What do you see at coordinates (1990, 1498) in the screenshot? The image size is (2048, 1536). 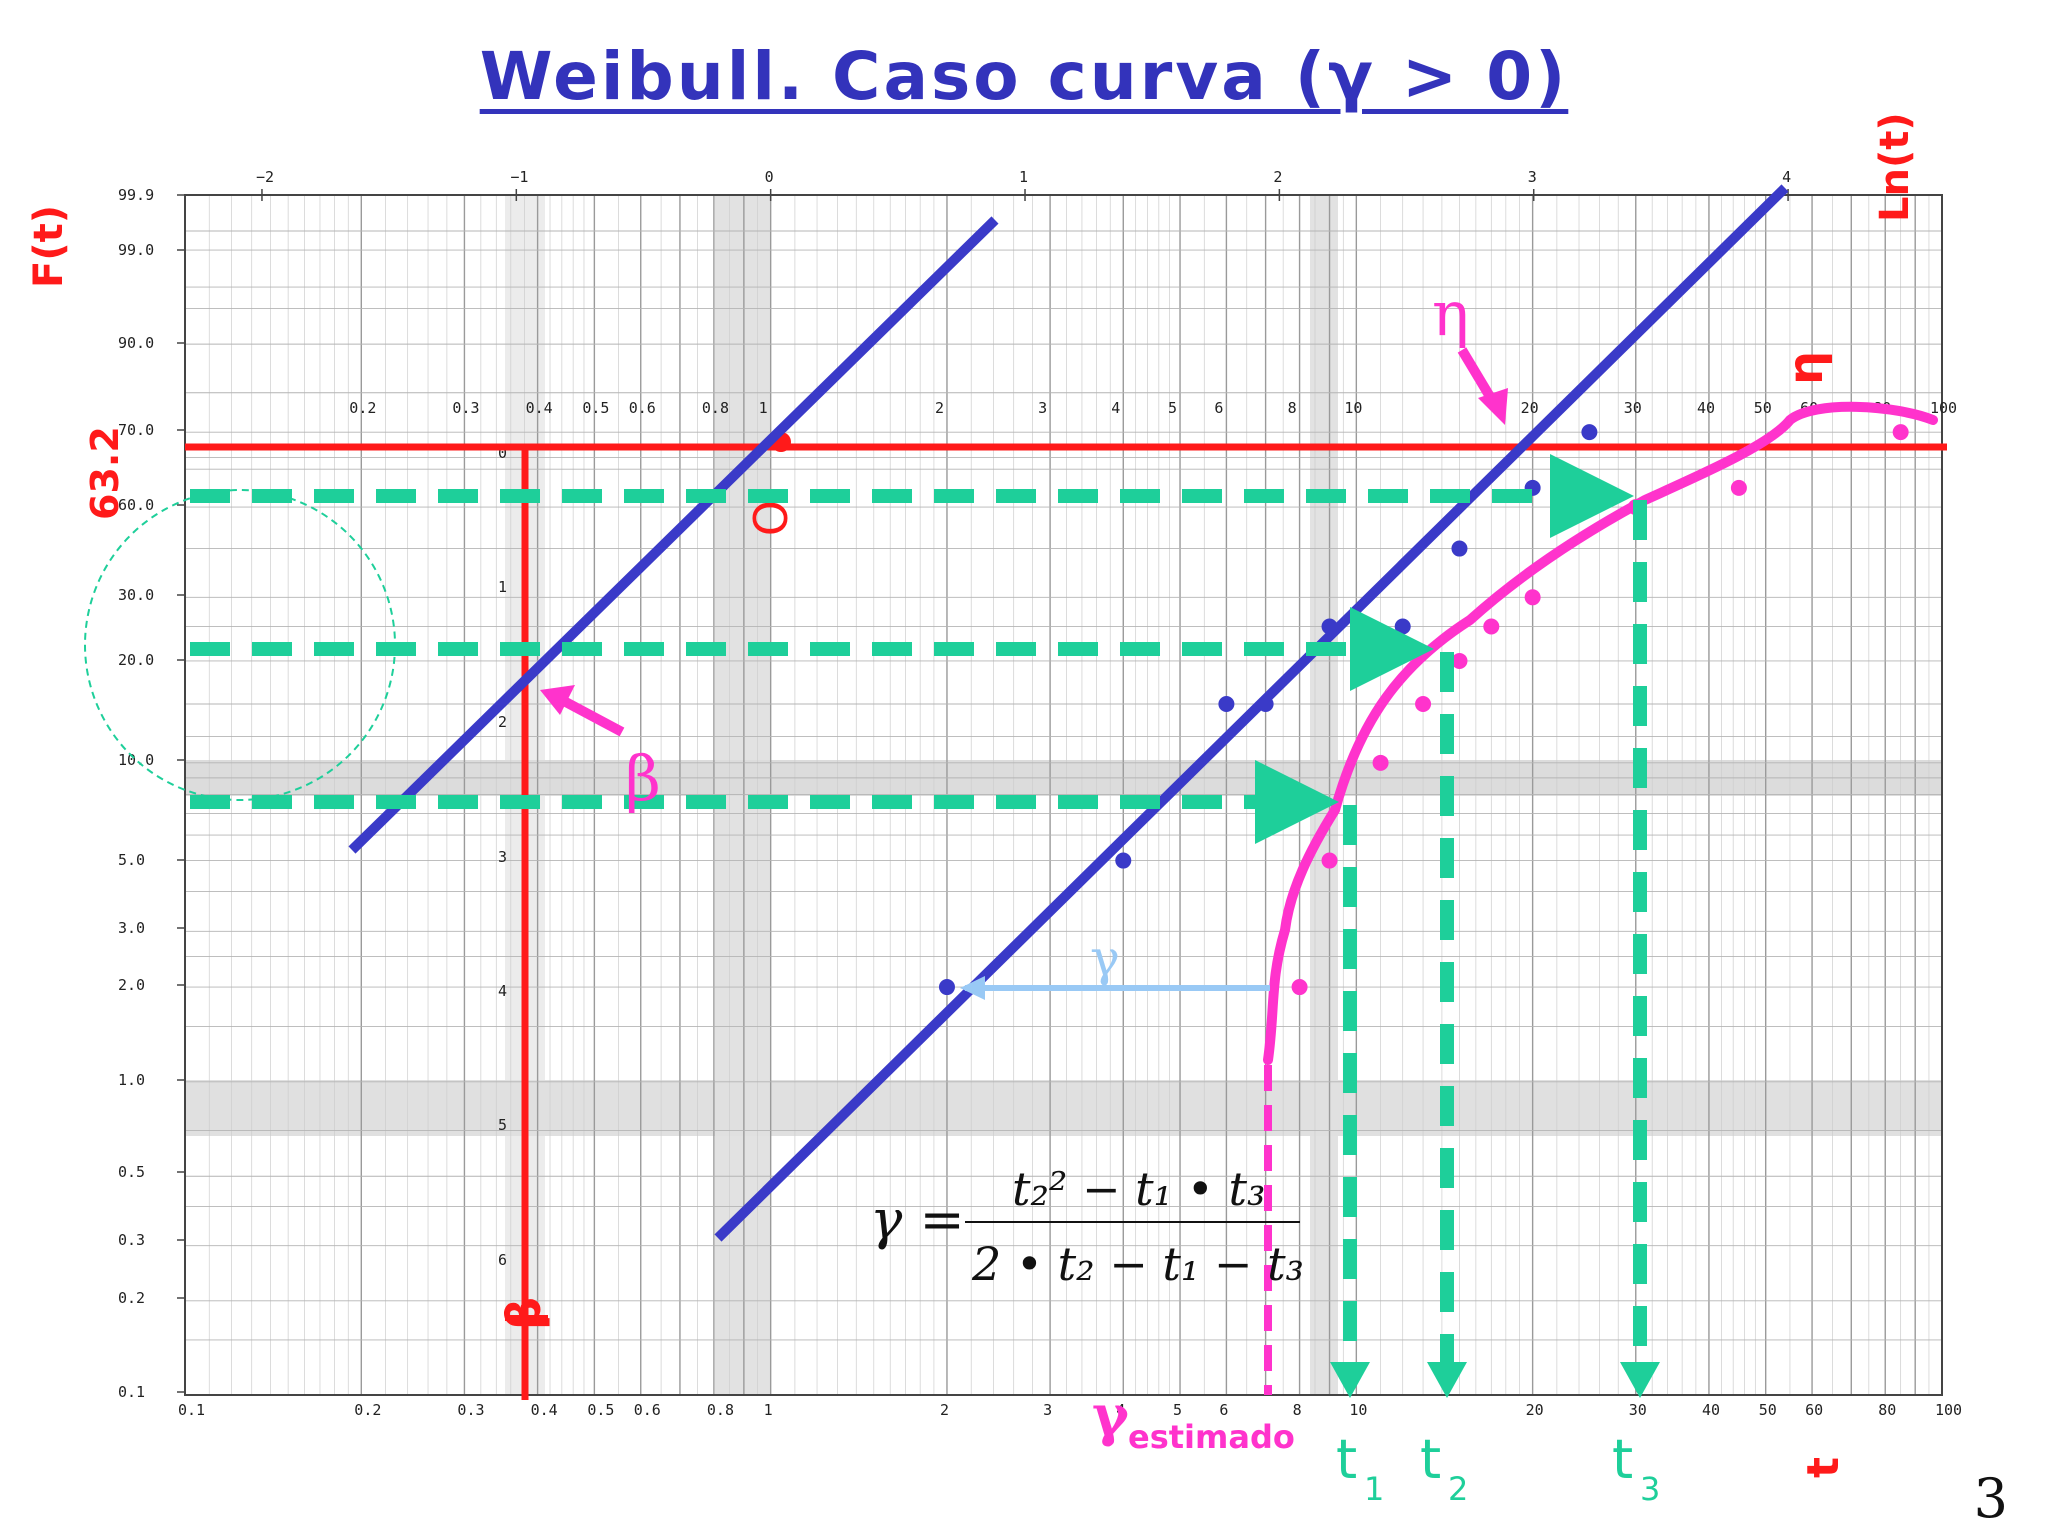 I see `slide-number: 3` at bounding box center [1990, 1498].